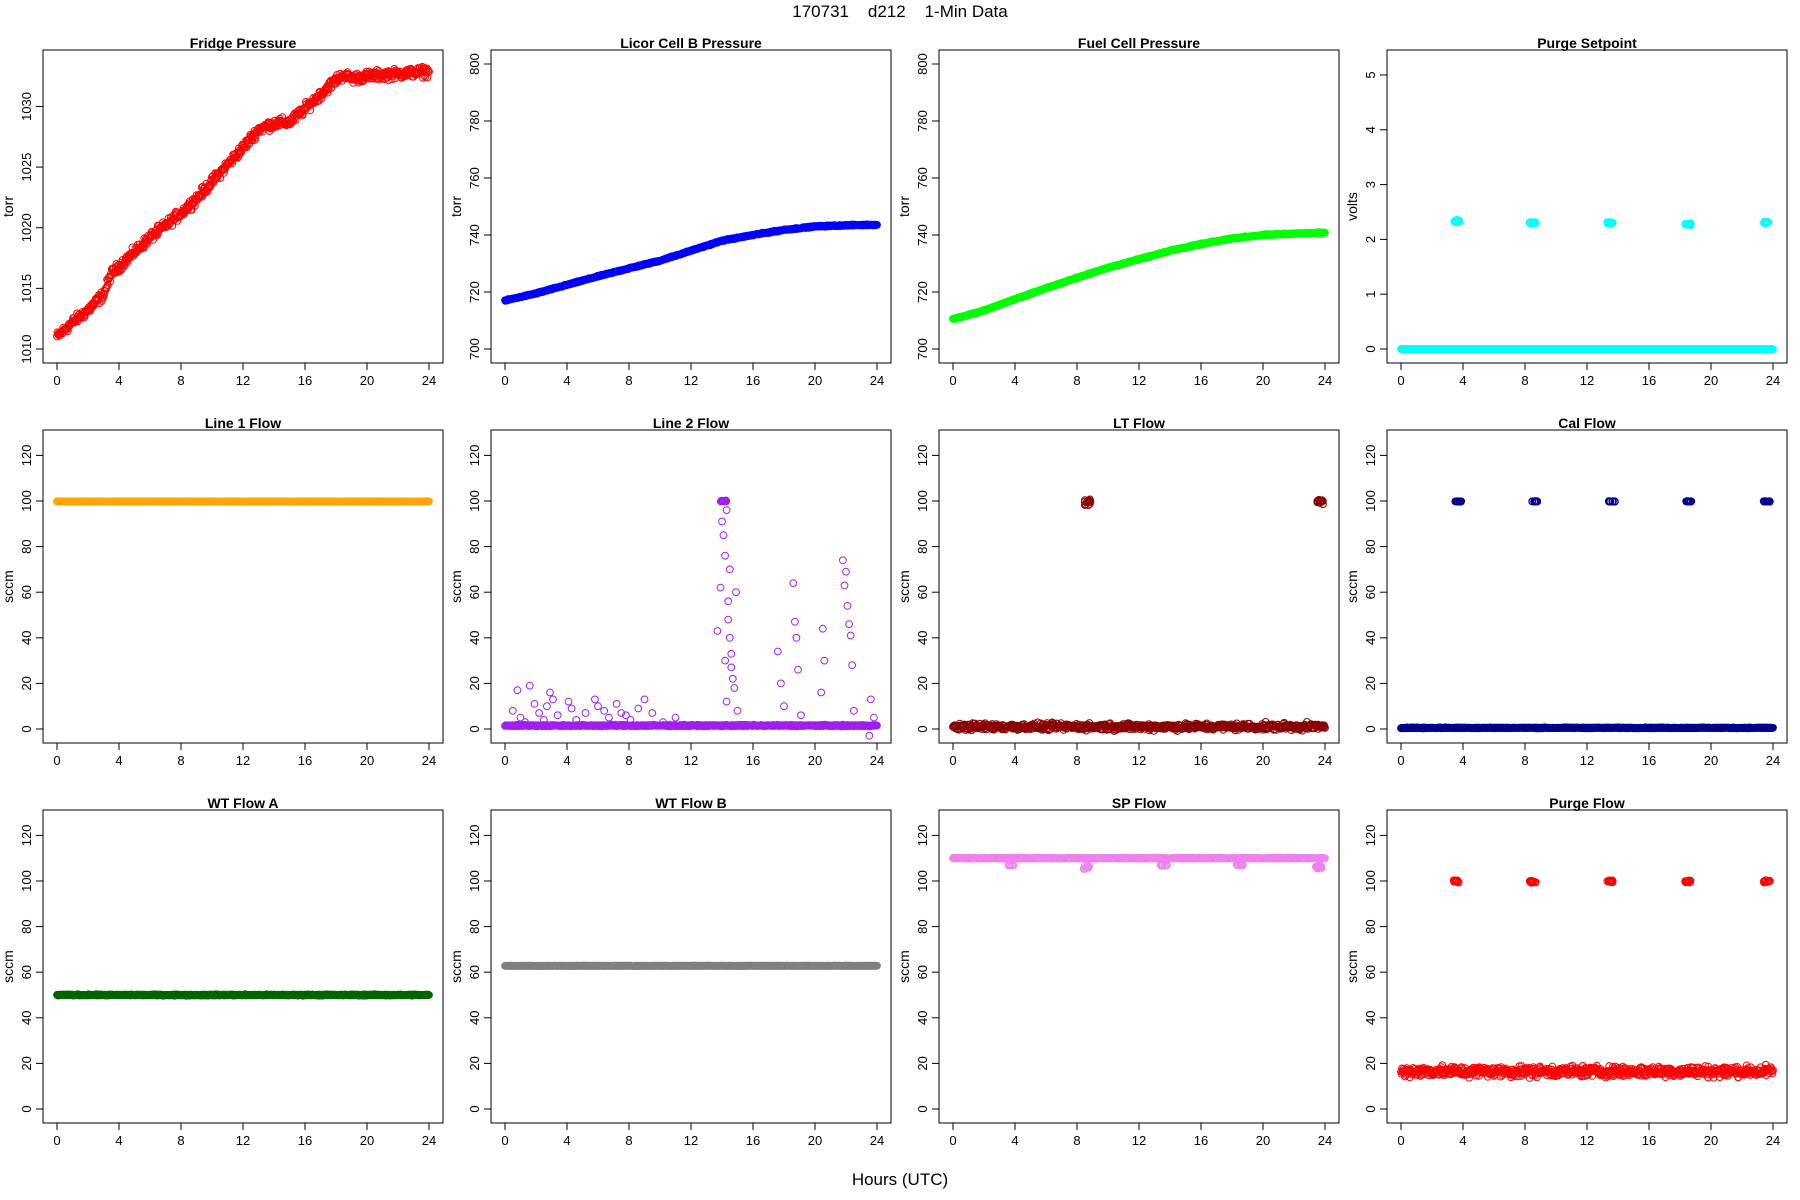  Describe the element at coordinates (474, 121) in the screenshot. I see `y-tick-label: 780` at that location.